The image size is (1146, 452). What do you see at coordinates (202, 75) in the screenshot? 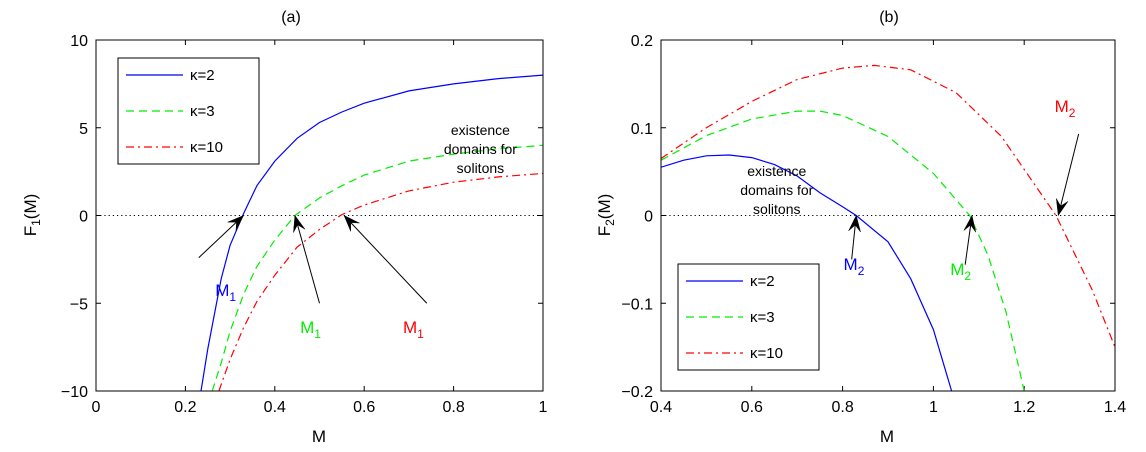
I see `panel-a-legend-label-k2: κ=2` at bounding box center [202, 75].